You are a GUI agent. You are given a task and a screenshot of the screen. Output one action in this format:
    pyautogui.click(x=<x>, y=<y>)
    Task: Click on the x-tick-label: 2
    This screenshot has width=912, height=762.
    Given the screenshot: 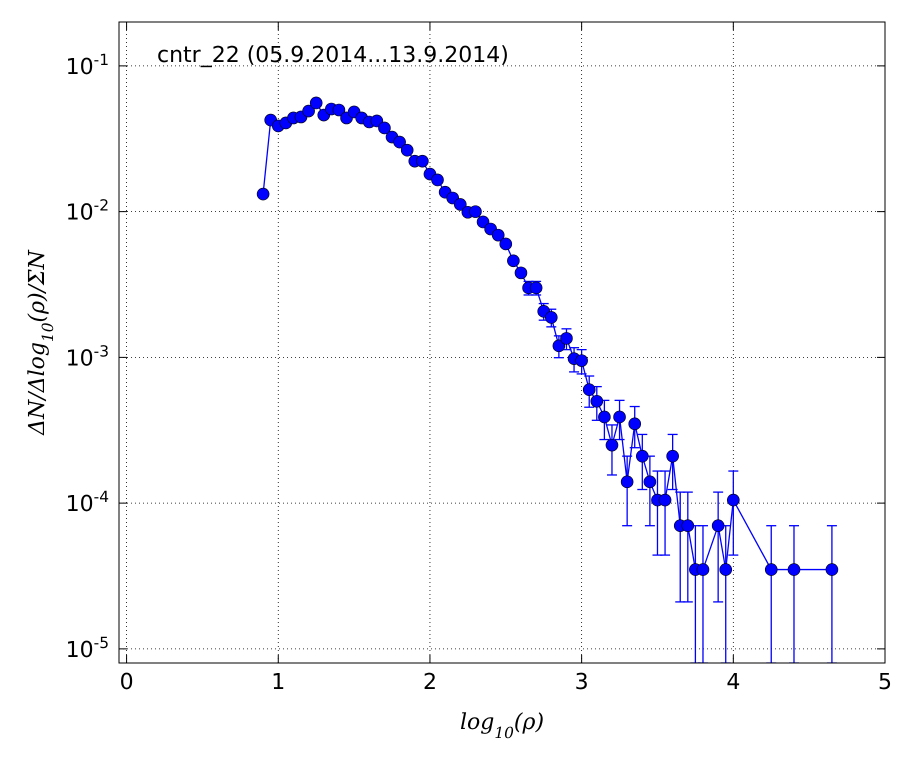 What is the action you would take?
    pyautogui.click(x=429, y=682)
    